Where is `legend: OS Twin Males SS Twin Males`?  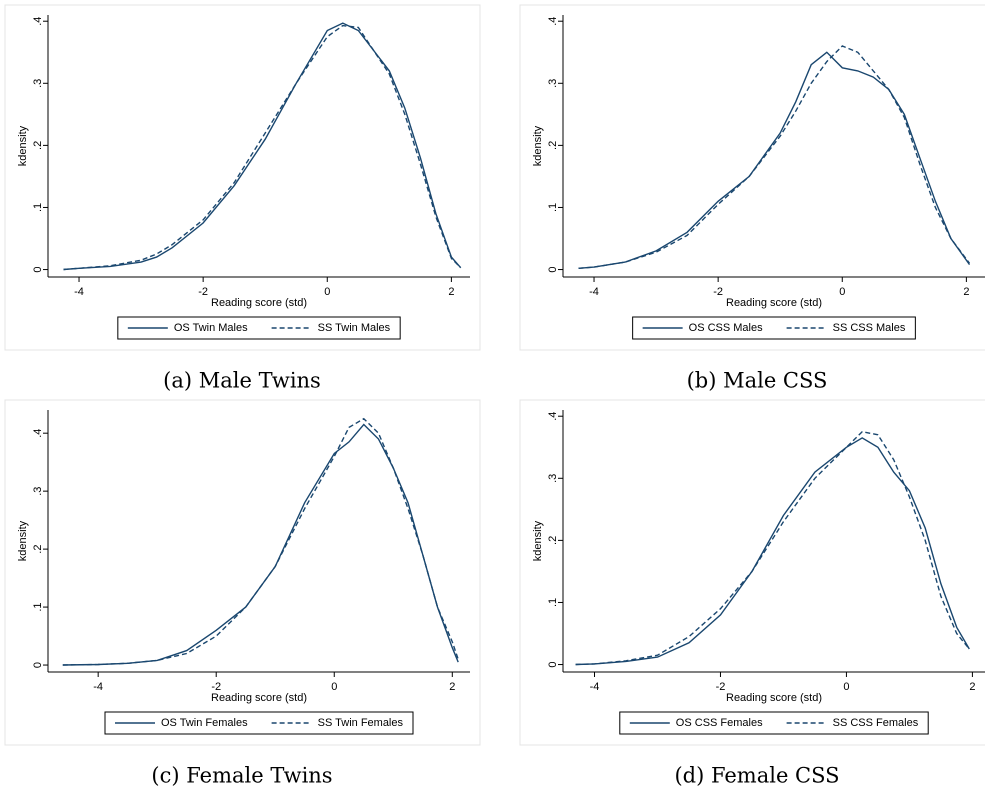
legend: OS Twin Males SS Twin Males is located at coordinates (259, 328).